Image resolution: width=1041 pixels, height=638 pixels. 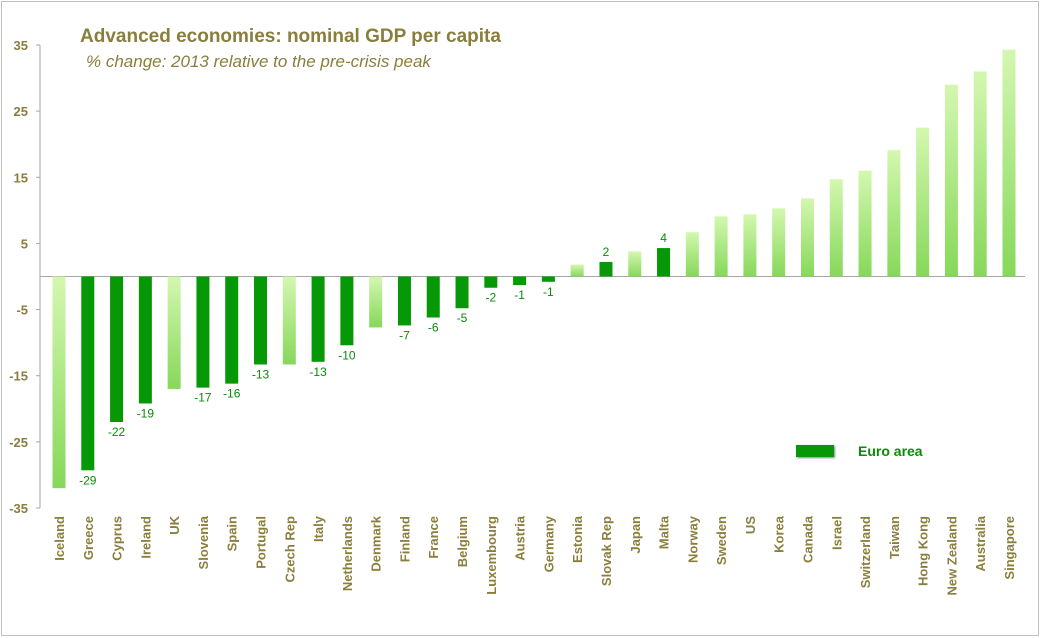 I want to click on x-tick-label: Australia, so click(x=980, y=543).